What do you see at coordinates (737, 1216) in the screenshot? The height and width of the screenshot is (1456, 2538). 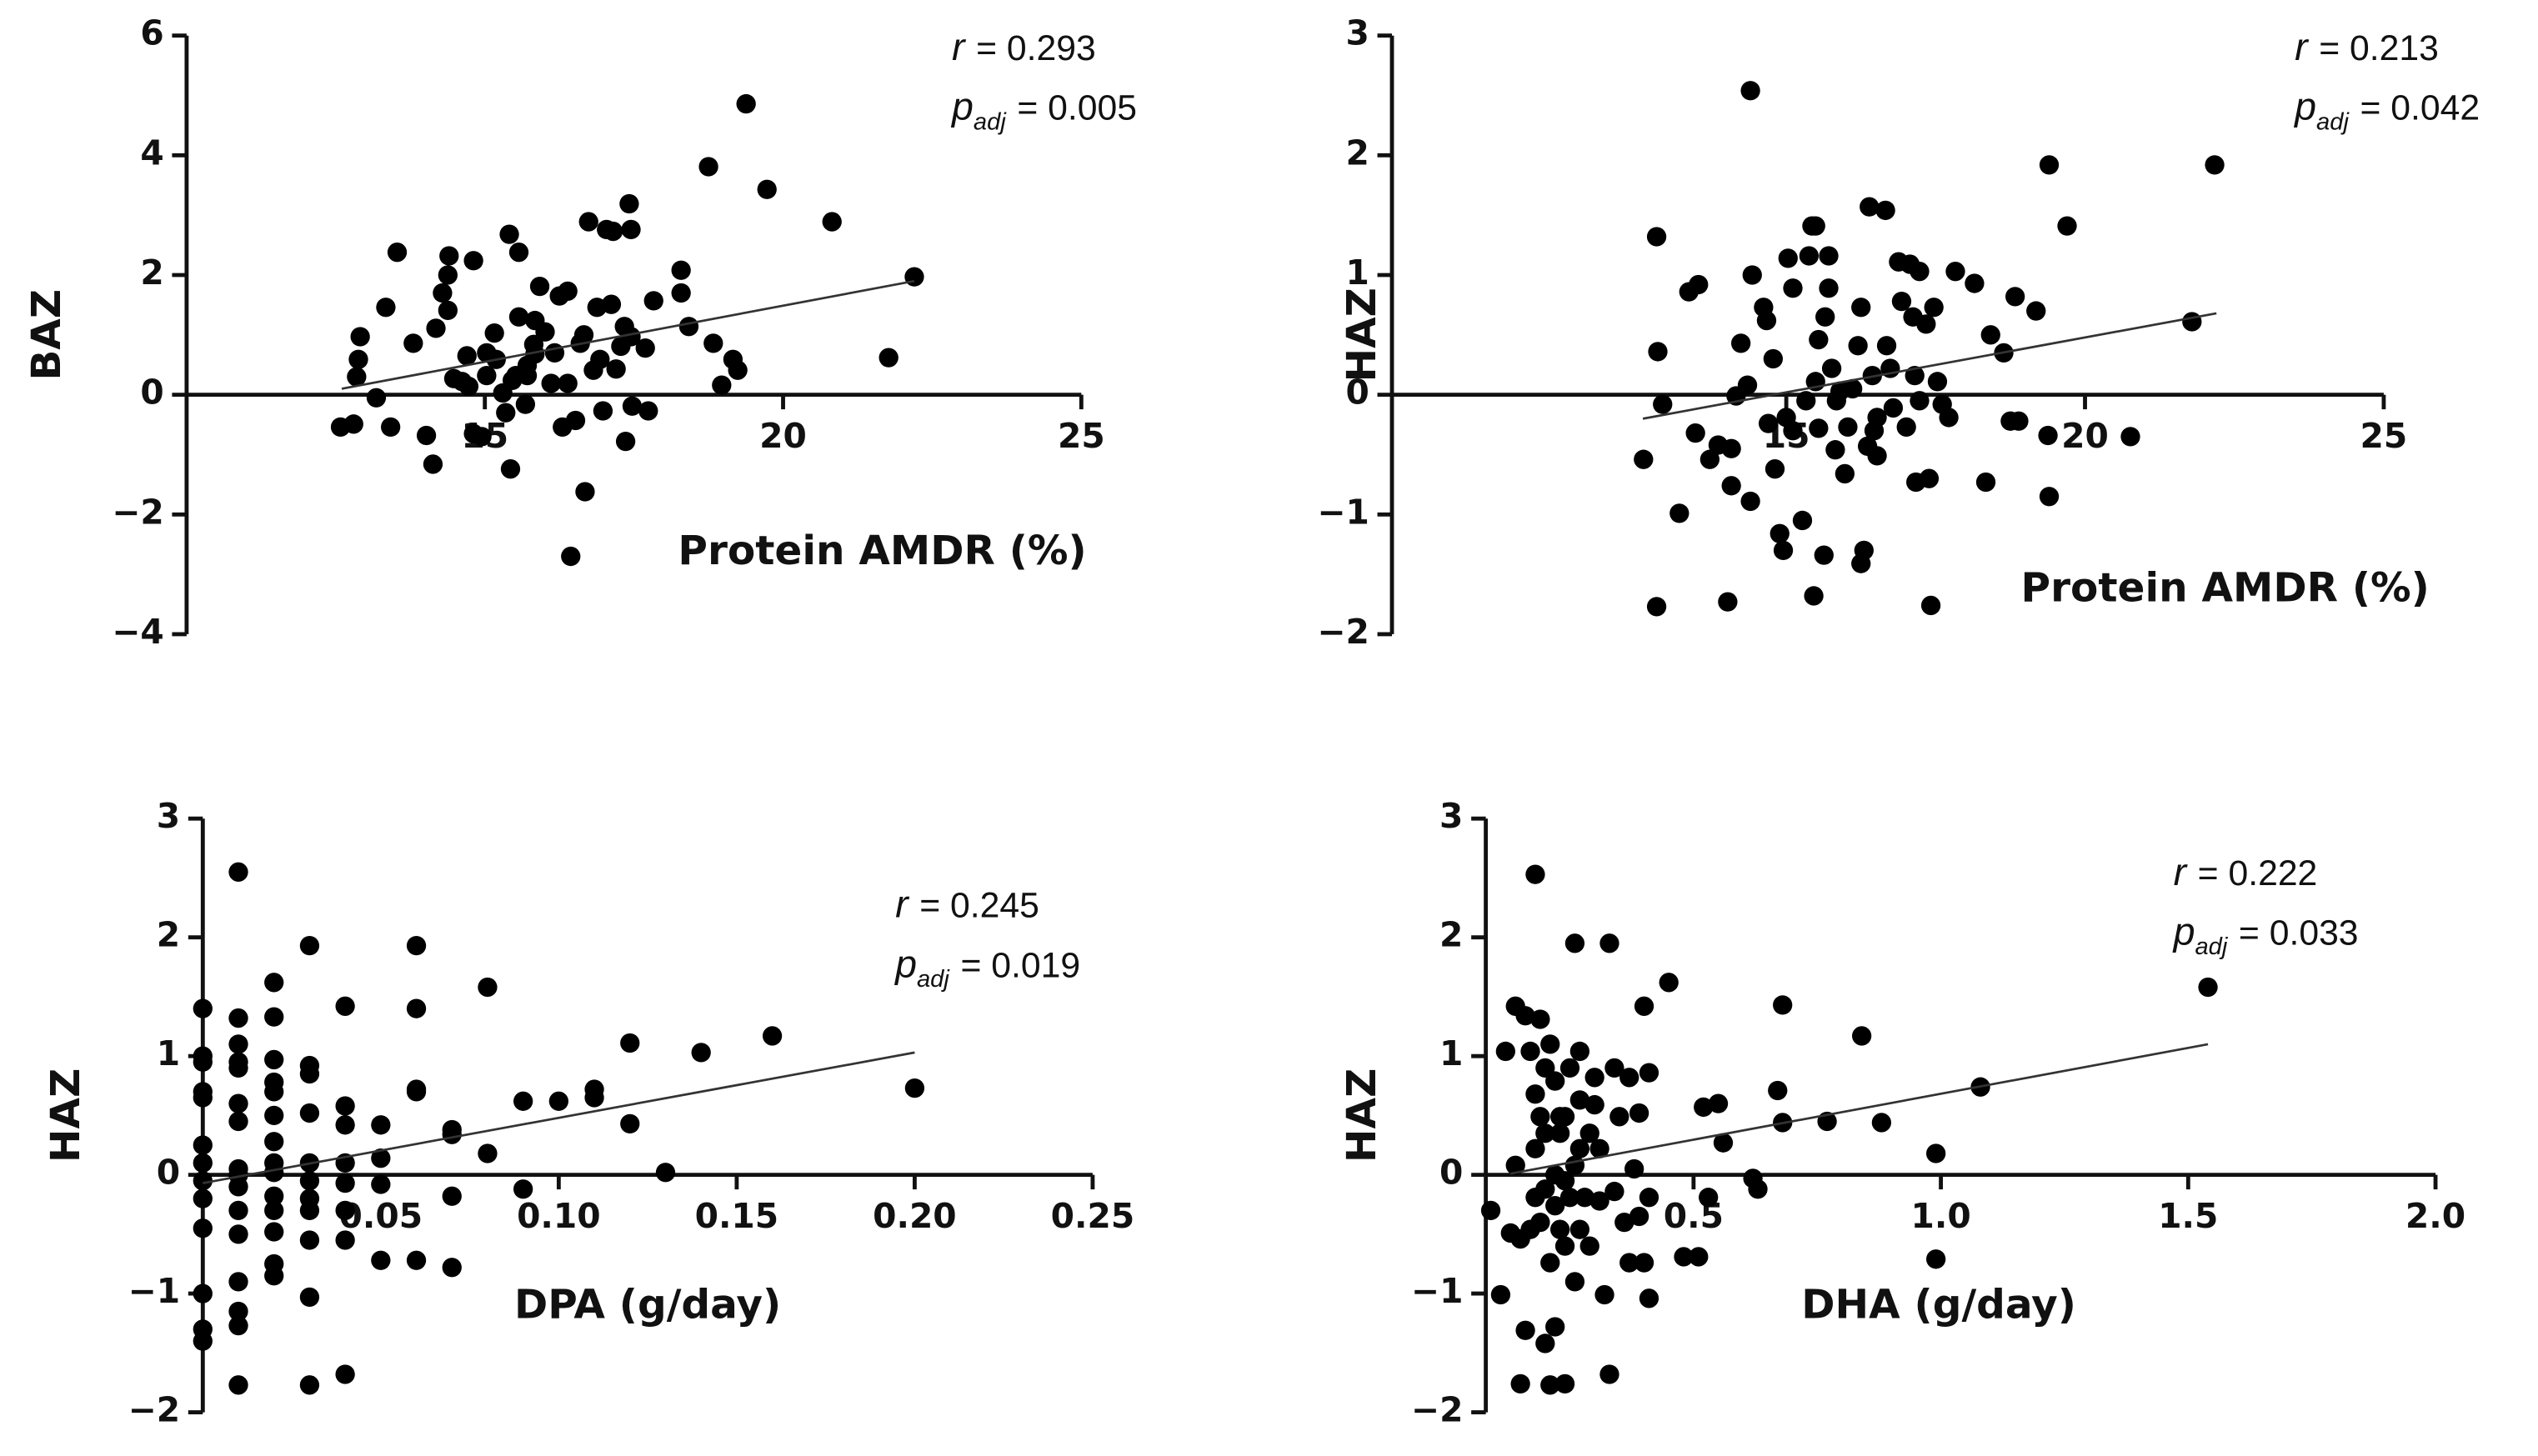 I see `x-tick-label: 0.15` at bounding box center [737, 1216].